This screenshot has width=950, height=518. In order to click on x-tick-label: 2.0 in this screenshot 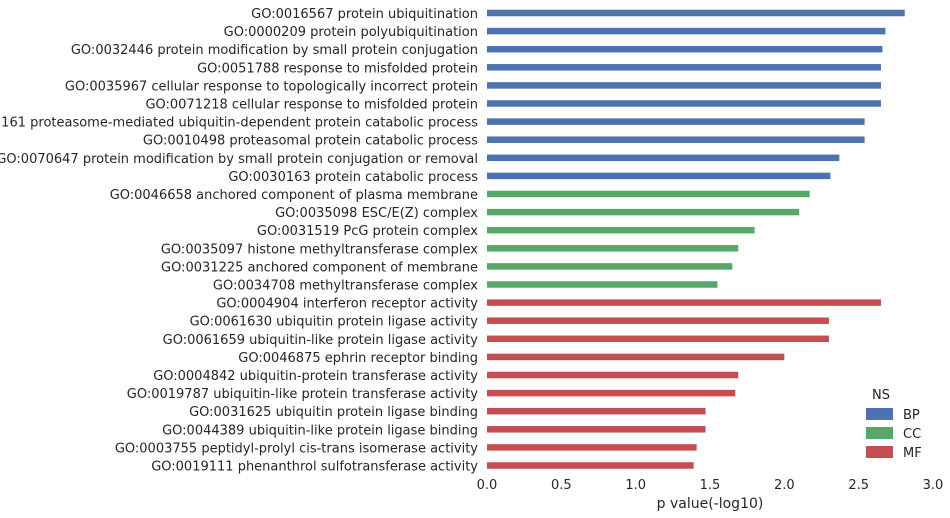, I will do `click(784, 485)`.